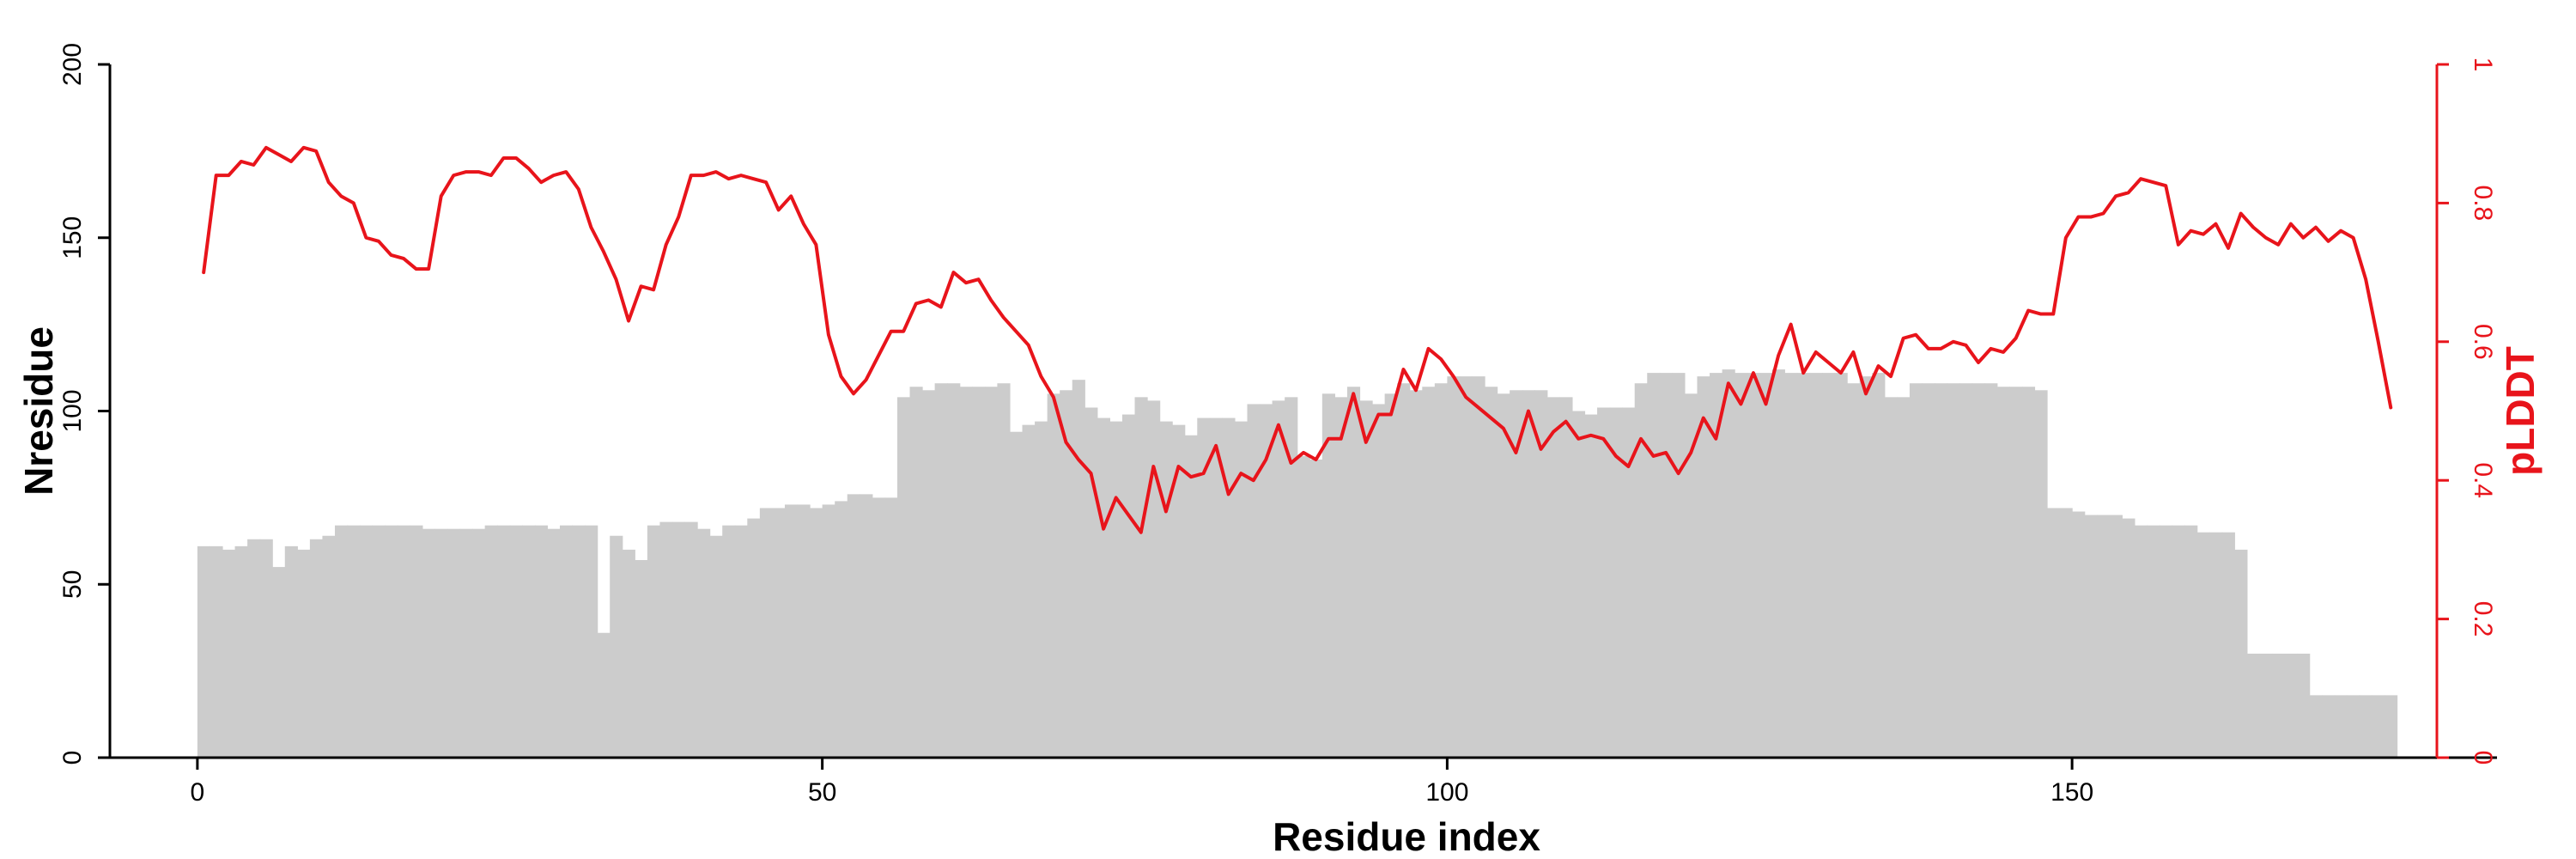 The height and width of the screenshot is (859, 2576). I want to click on y2-tick-label: 0.8, so click(2483, 204).